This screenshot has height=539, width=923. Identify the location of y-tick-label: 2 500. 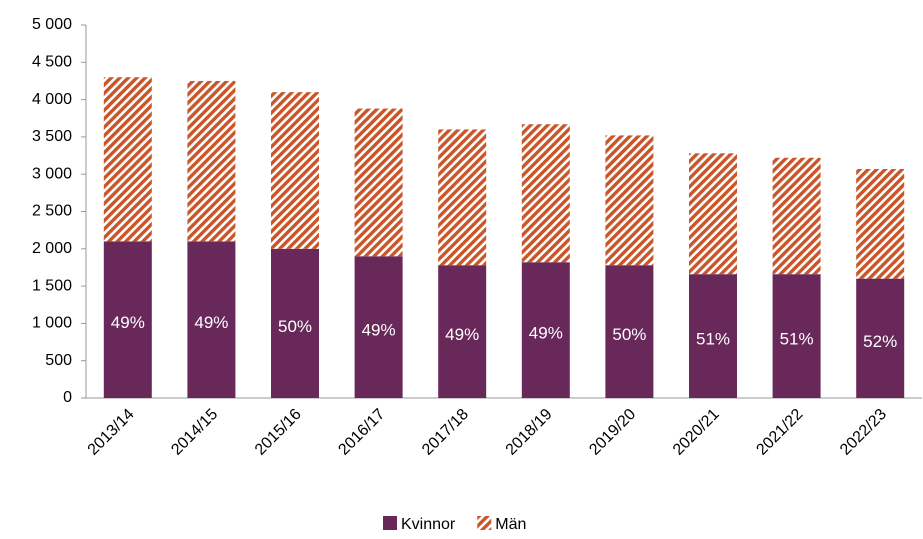
(52, 211).